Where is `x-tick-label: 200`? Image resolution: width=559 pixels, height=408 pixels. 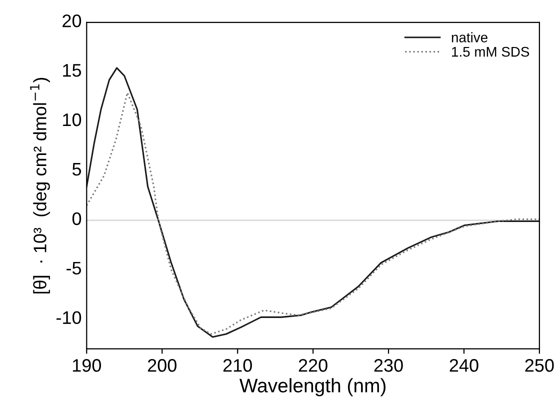
x-tick-label: 200 is located at coordinates (162, 365).